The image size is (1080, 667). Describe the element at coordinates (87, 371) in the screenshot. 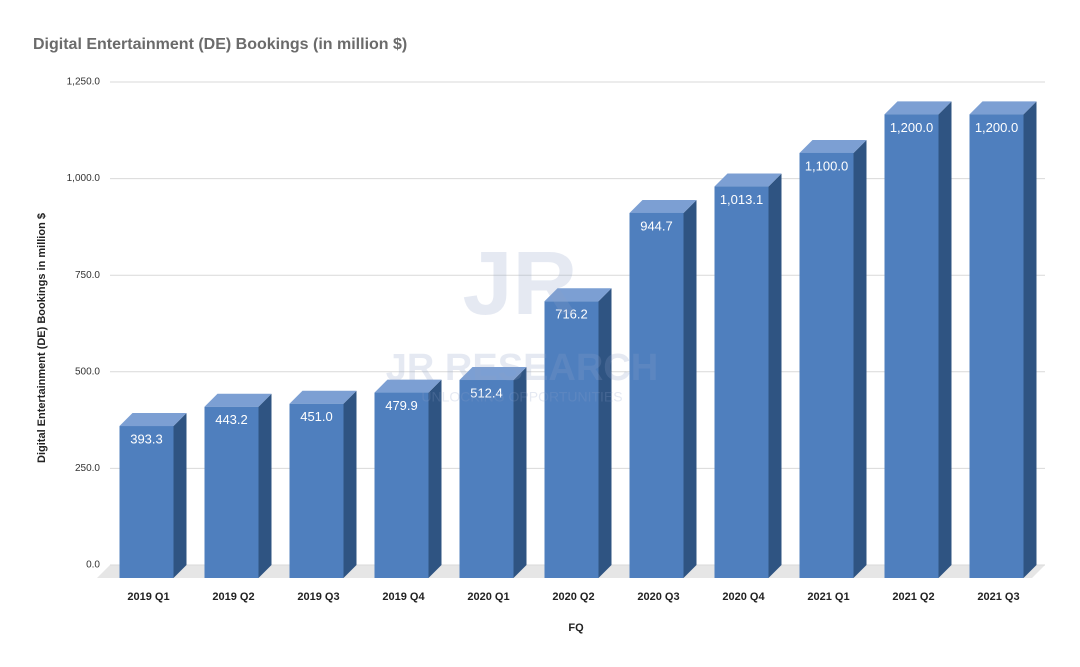

I see `y-tick-label: 500.0` at that location.